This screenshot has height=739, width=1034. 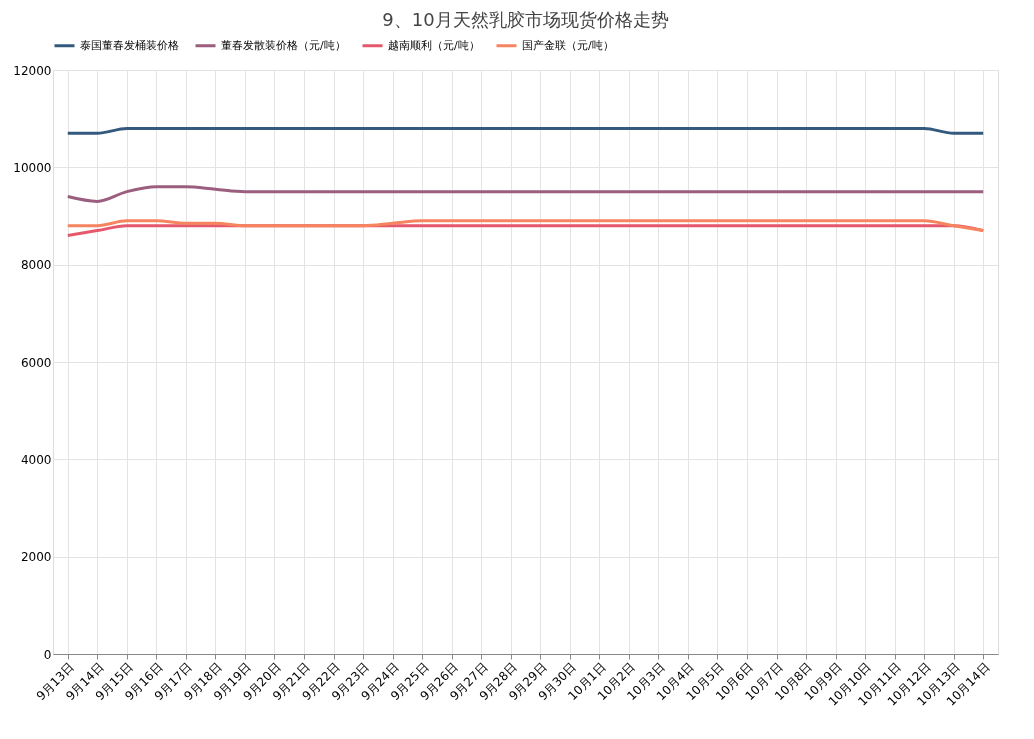 What do you see at coordinates (283, 45) in the screenshot?
I see `legend-label: 董春发散装价格（元/吨）` at bounding box center [283, 45].